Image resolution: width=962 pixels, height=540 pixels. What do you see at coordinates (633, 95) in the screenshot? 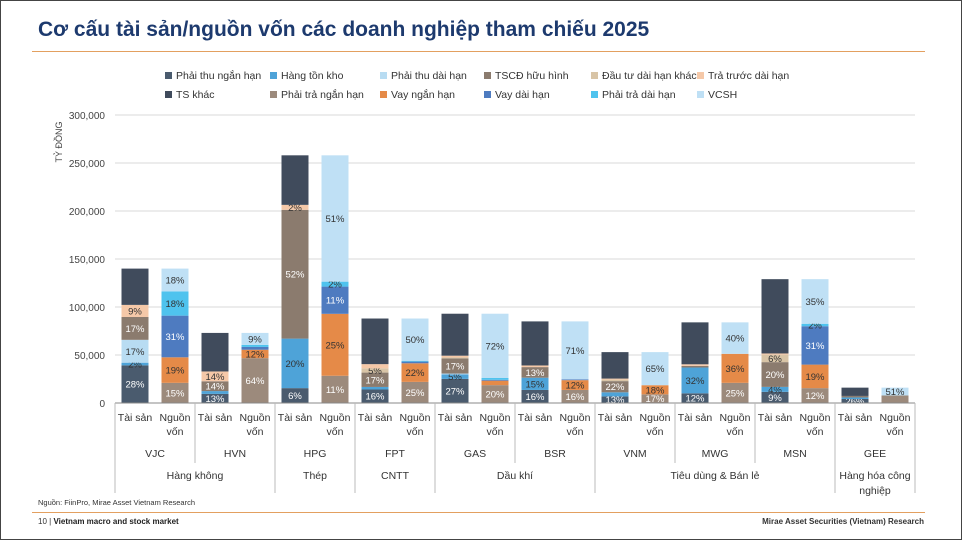
I see `legend-item: Phải trả dài hạn` at bounding box center [633, 95].